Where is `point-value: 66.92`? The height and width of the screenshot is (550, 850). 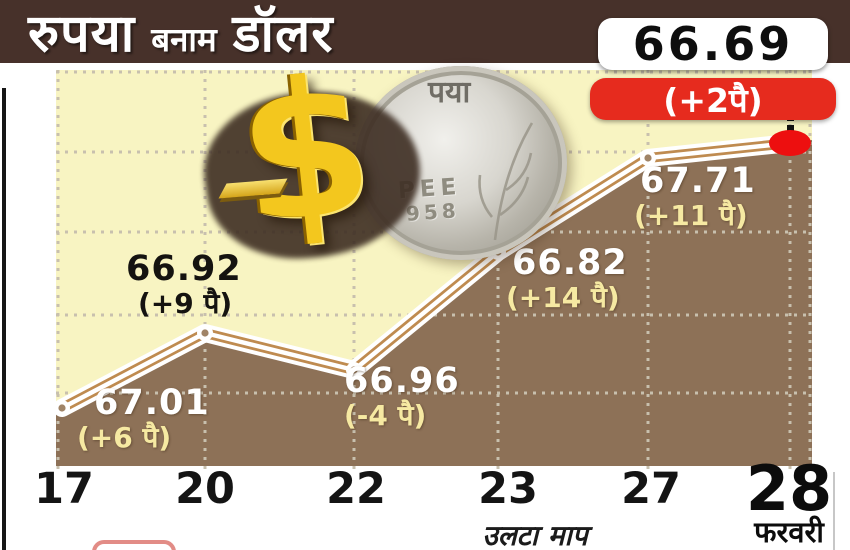
point-value: 66.92 is located at coordinates (184, 269).